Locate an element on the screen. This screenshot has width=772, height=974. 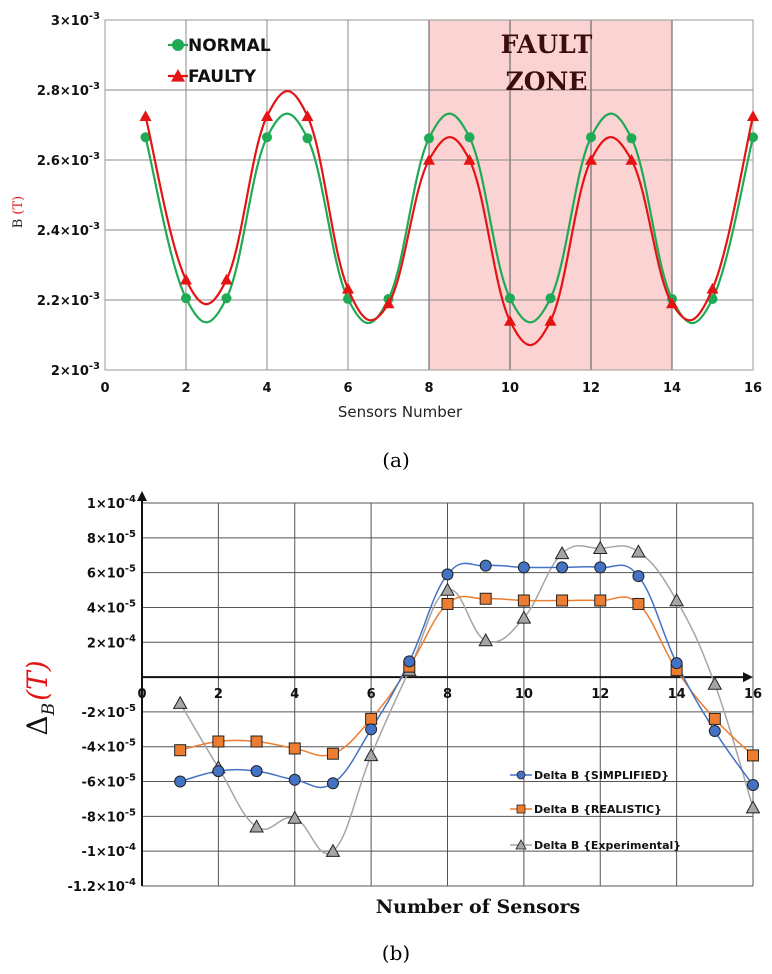
tick-mantissa: -1× is located at coordinates (93, 852).